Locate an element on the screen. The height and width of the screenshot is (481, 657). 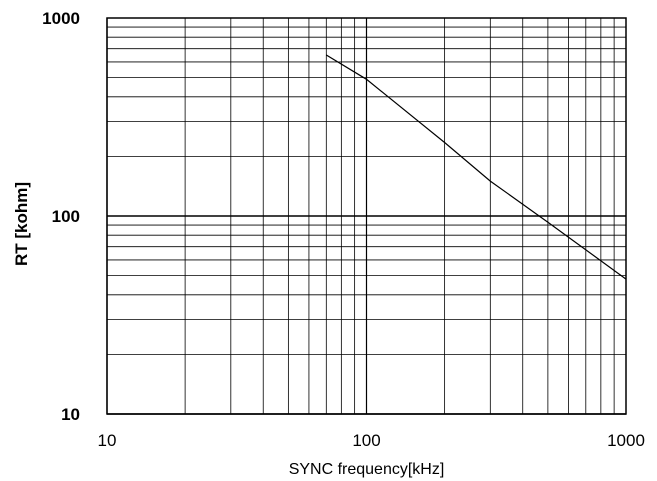
x-tick-labels: 10 100 1000 is located at coordinates (371, 440).